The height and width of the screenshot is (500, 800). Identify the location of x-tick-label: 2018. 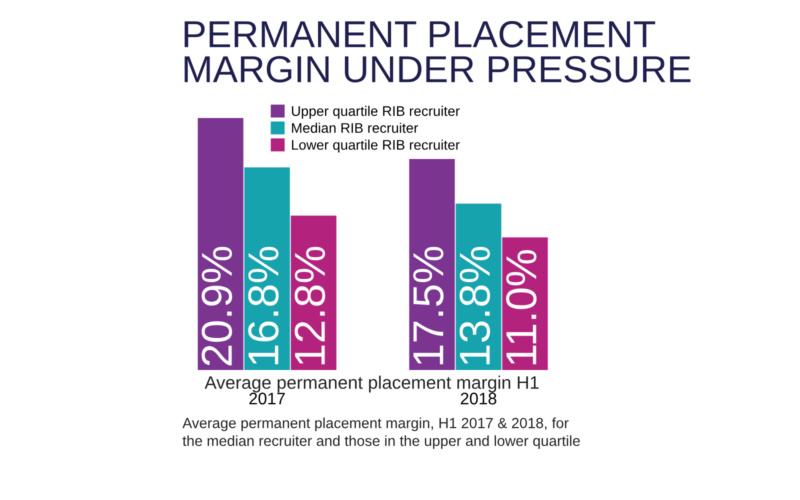
(478, 398).